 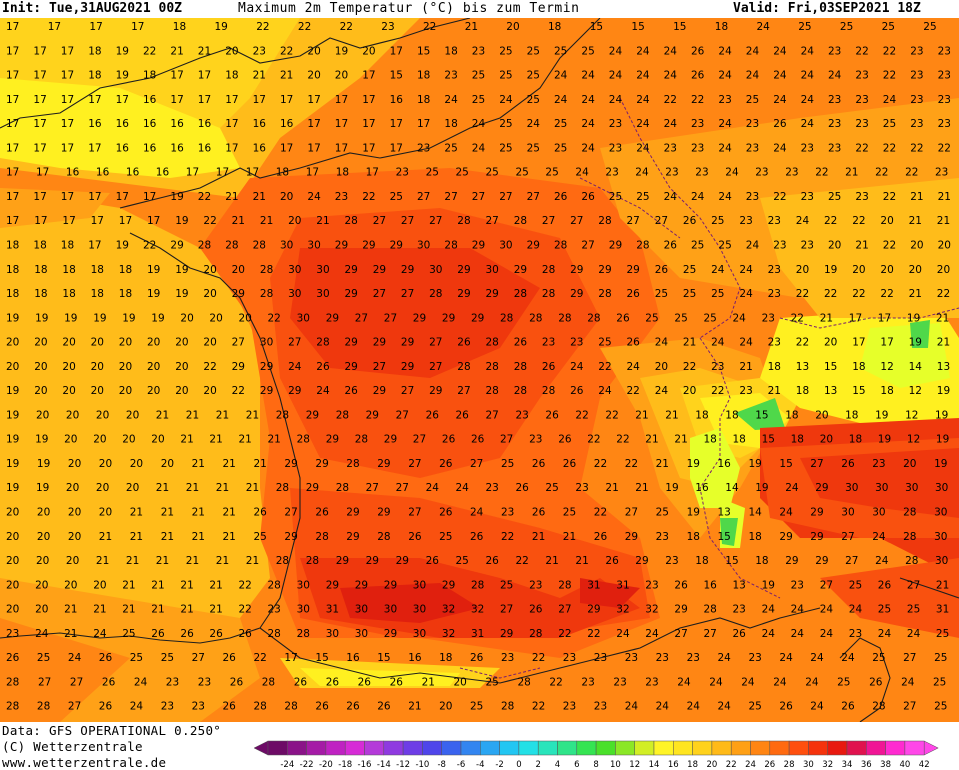 What do you see at coordinates (499, 765) in the screenshot?
I see `legend-tick-label: -2` at bounding box center [499, 765].